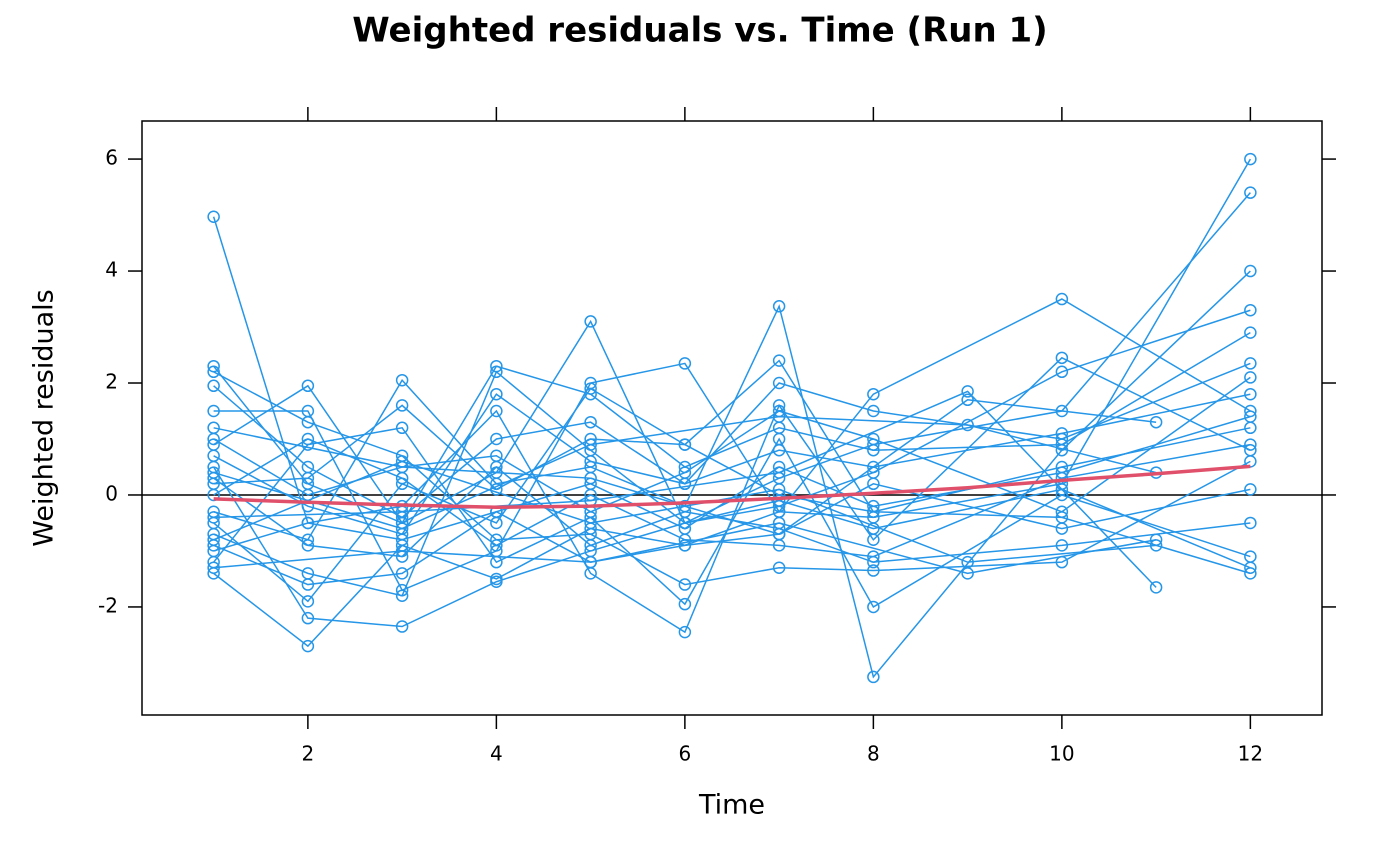 The image size is (1400, 866). I want to click on y-tick-label: 6, so click(111, 158).